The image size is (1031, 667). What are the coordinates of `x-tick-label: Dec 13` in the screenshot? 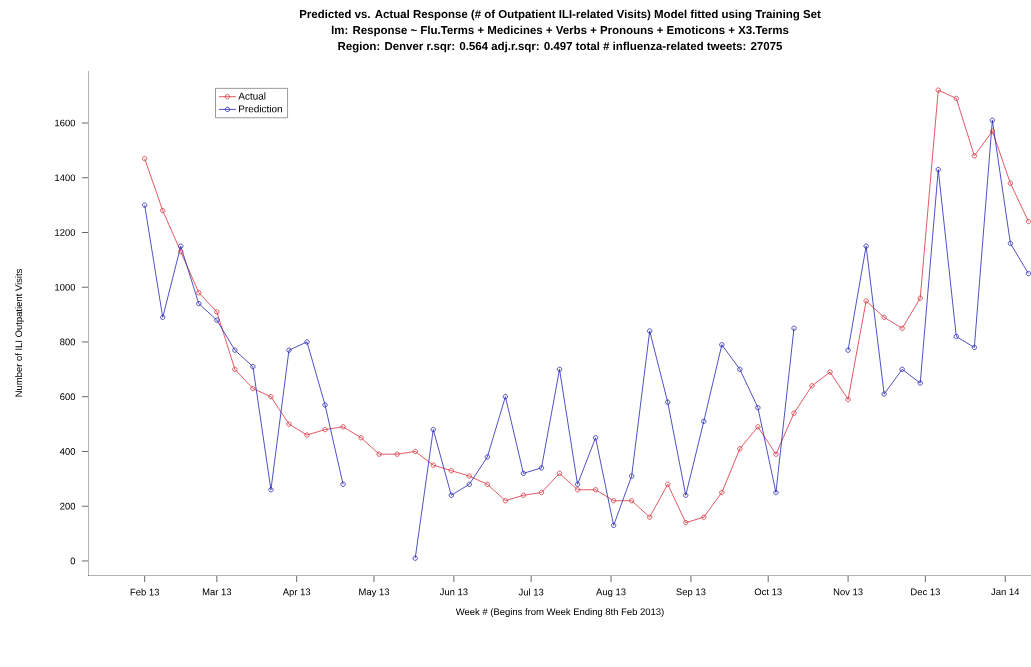 It's located at (925, 592).